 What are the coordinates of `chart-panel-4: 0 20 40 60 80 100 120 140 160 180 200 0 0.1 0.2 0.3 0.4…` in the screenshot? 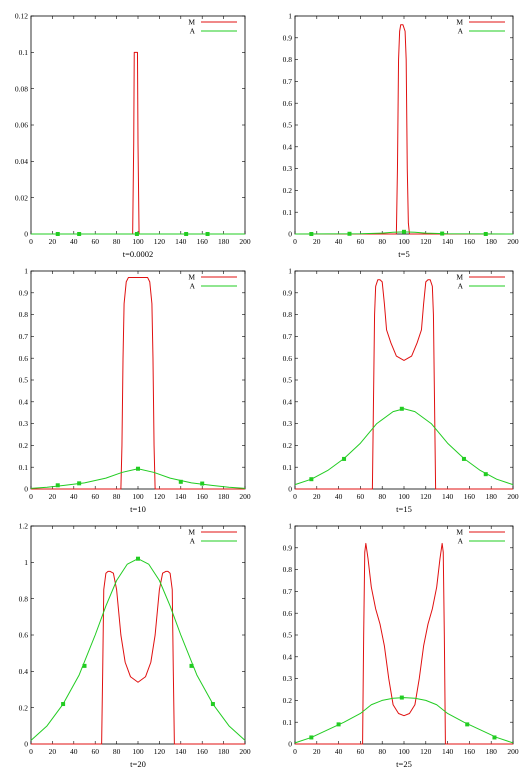 It's located at (401, 390).